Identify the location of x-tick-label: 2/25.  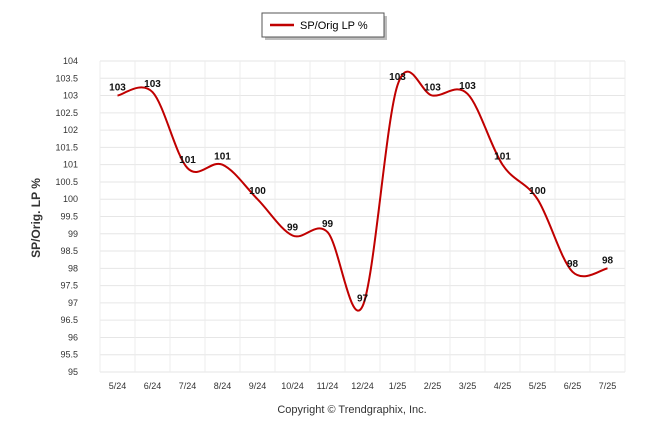
(433, 386).